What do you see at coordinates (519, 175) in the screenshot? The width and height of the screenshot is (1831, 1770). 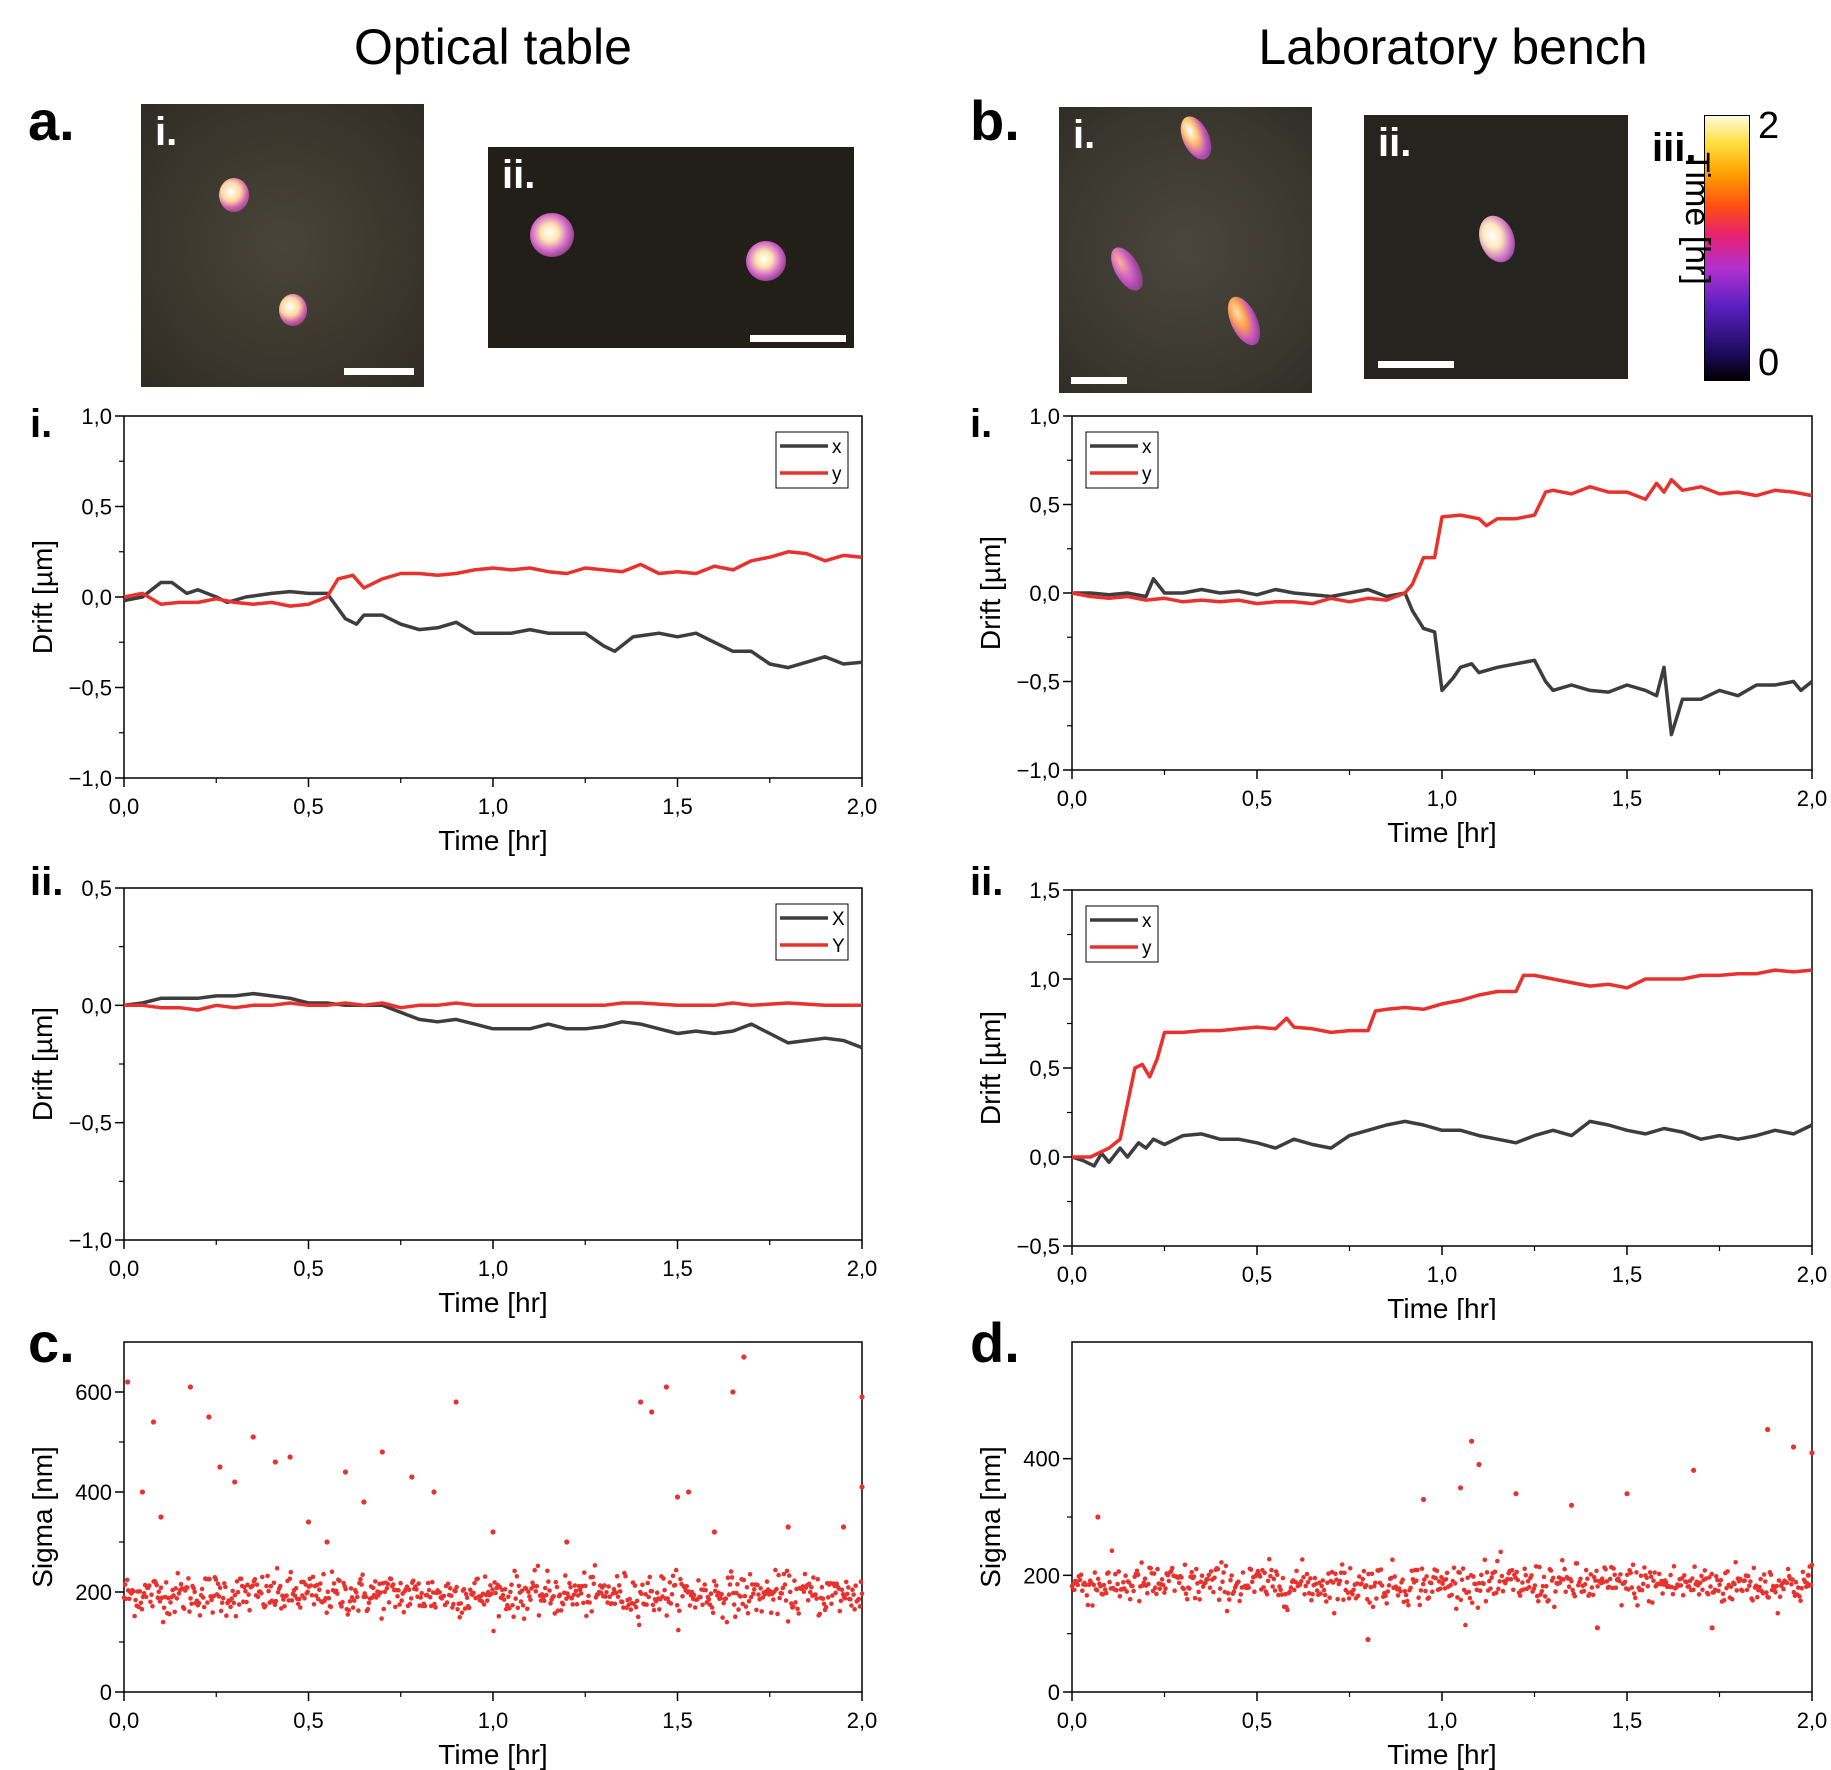 I see `image-label-ii: ii.` at bounding box center [519, 175].